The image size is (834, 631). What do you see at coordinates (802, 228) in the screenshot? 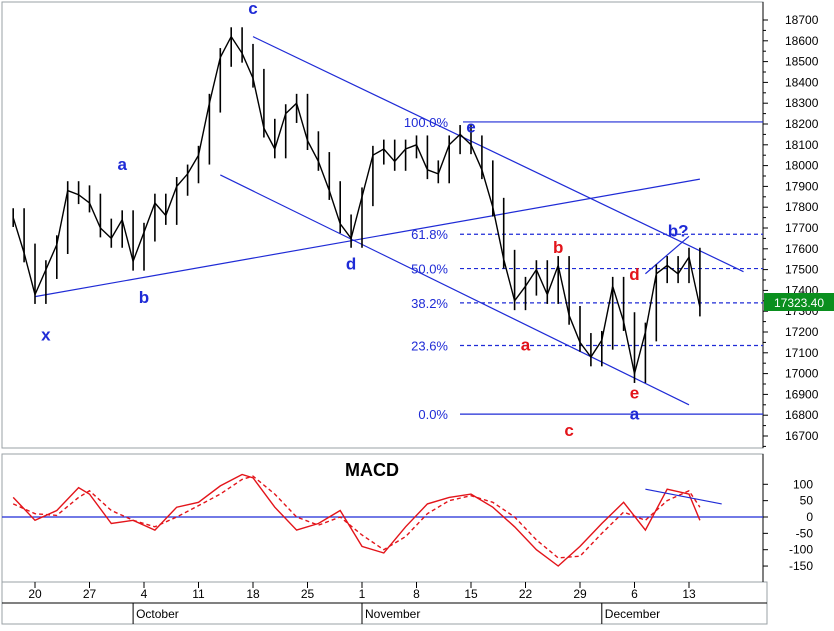
I see `price-y-tick-label: 17700` at bounding box center [802, 228].